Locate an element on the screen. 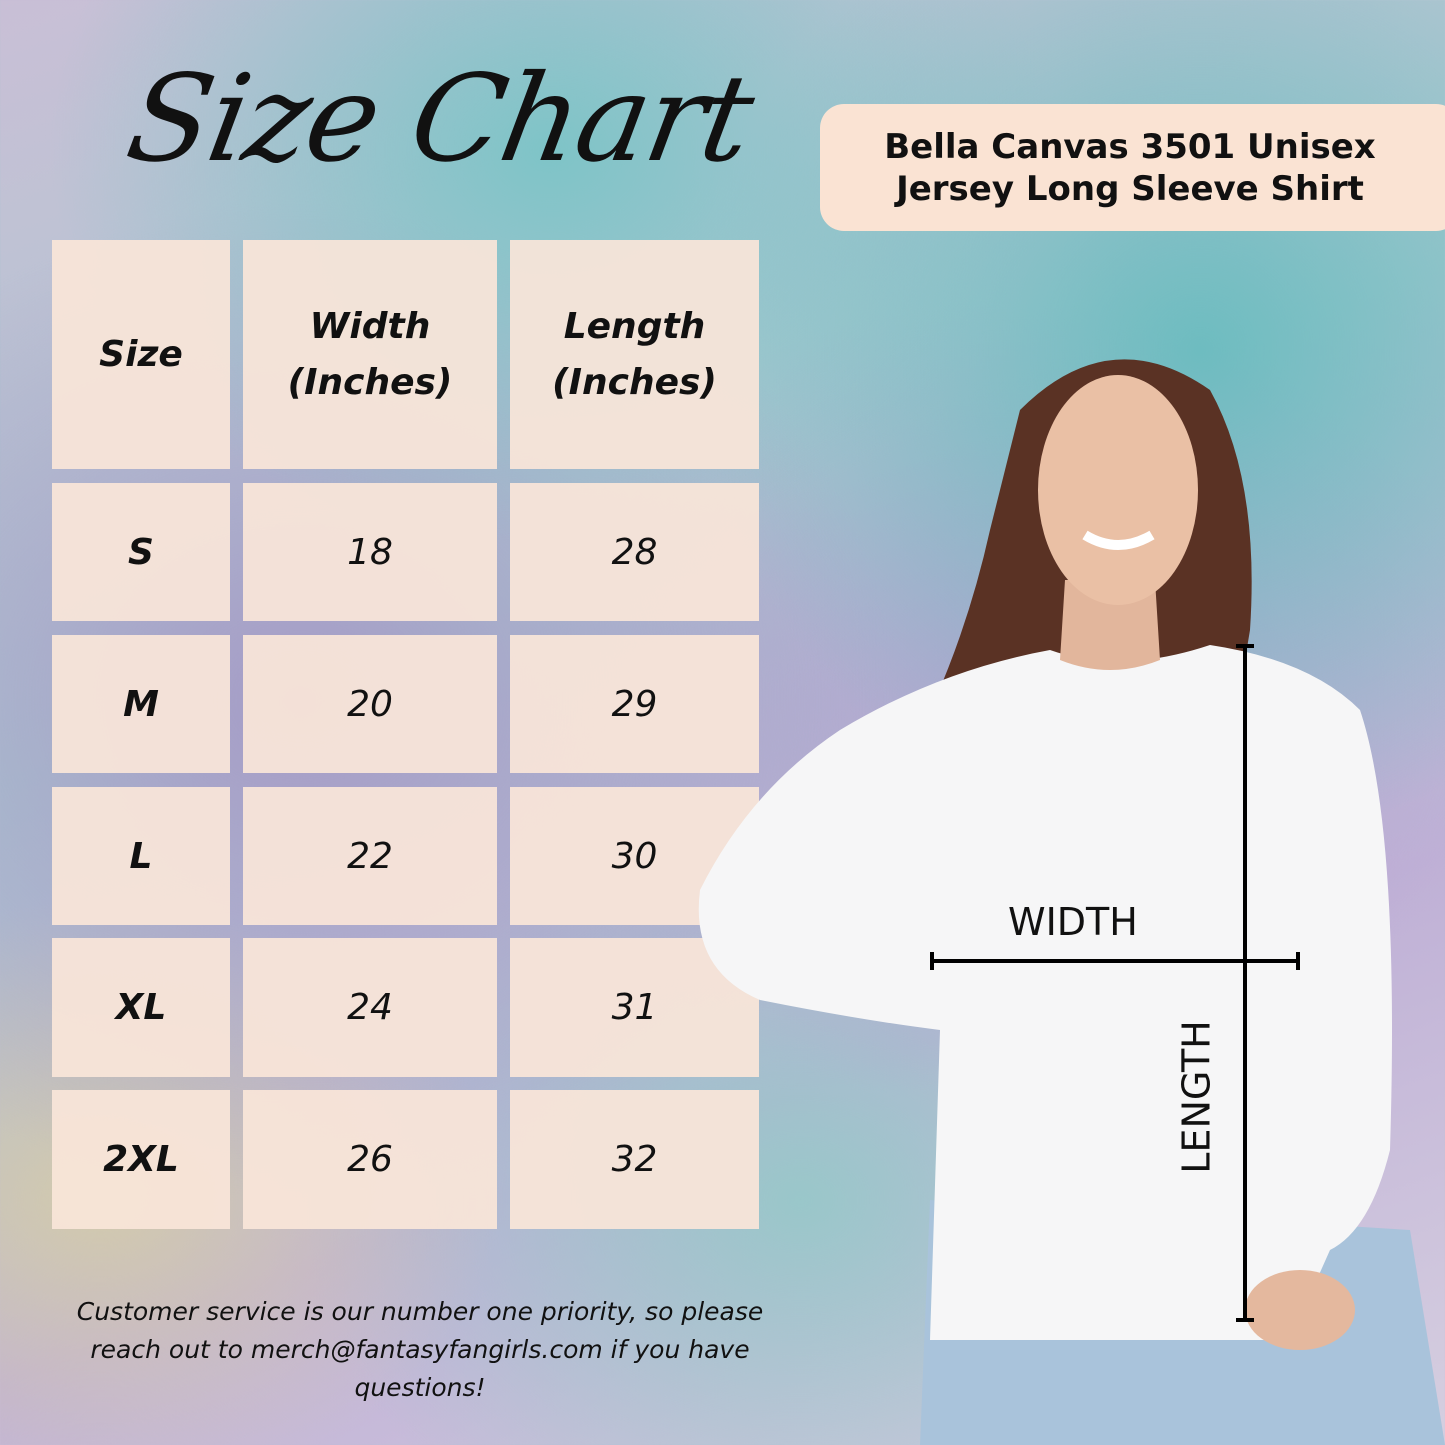 Image resolution: width=1445 pixels, height=1445 pixels. length-label: LENGTH is located at coordinates (1196, 1097).